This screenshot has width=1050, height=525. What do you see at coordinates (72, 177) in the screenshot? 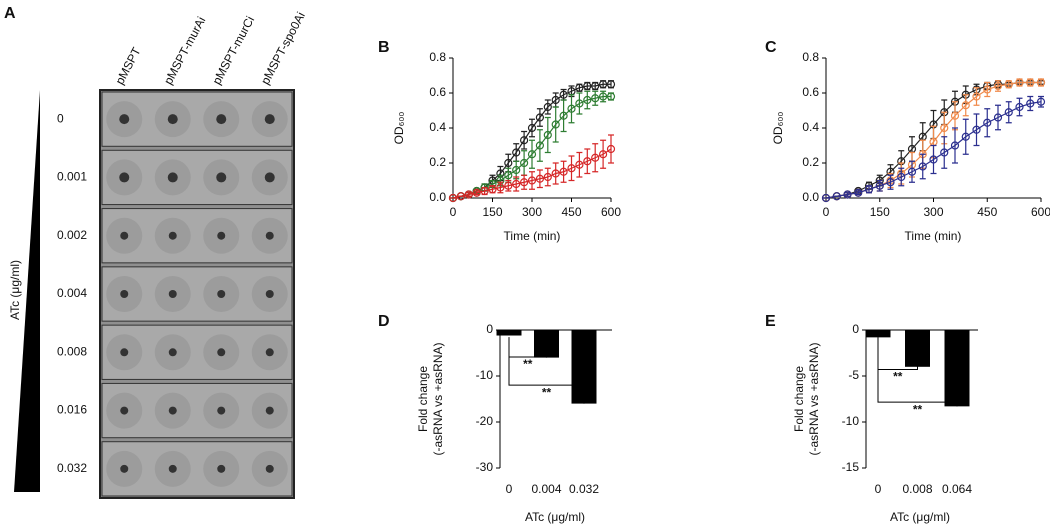
I see `row-label: 0.001` at bounding box center [72, 177].